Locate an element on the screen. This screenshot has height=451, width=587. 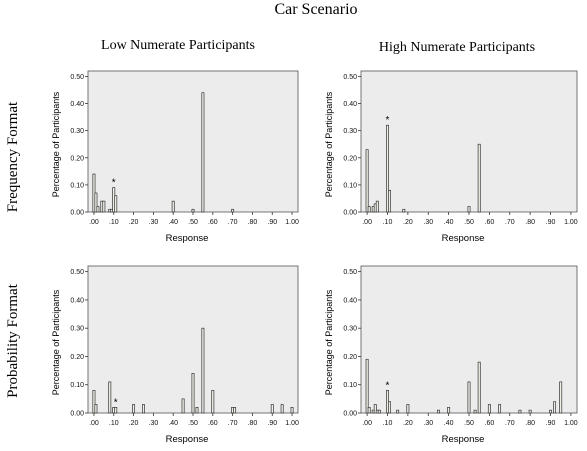
y-tick-label: 0.00 is located at coordinates (77, 213).